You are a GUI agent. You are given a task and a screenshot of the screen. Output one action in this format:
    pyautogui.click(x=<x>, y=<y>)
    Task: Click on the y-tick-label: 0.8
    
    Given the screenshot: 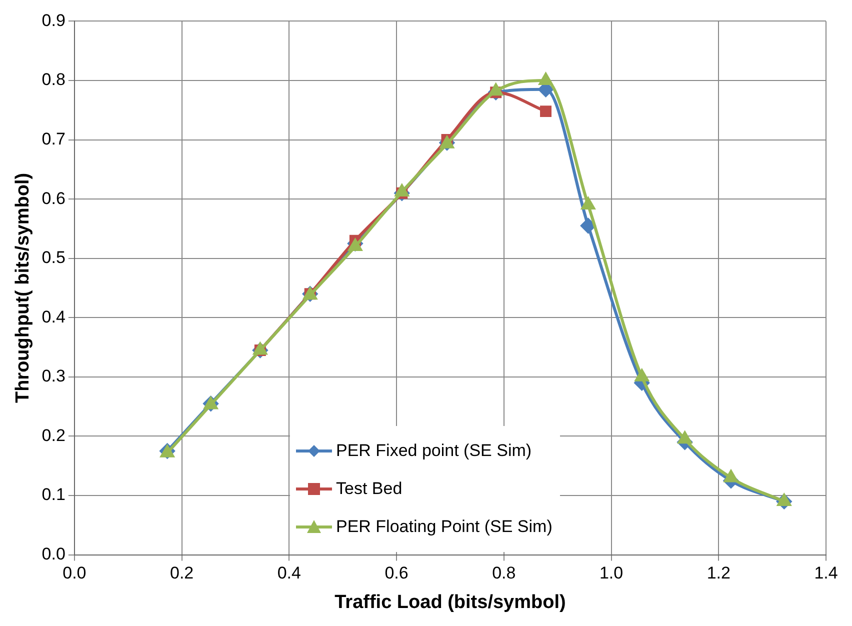 What is the action you would take?
    pyautogui.click(x=54, y=80)
    